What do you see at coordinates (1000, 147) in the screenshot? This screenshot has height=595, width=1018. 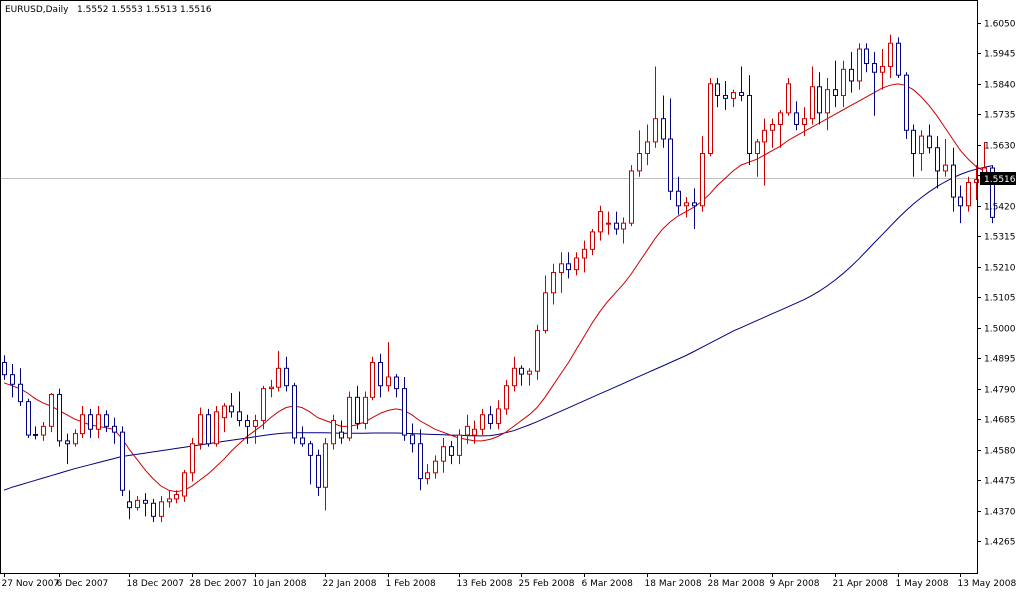 I see `price-tick-label: 1.5630` at bounding box center [1000, 147].